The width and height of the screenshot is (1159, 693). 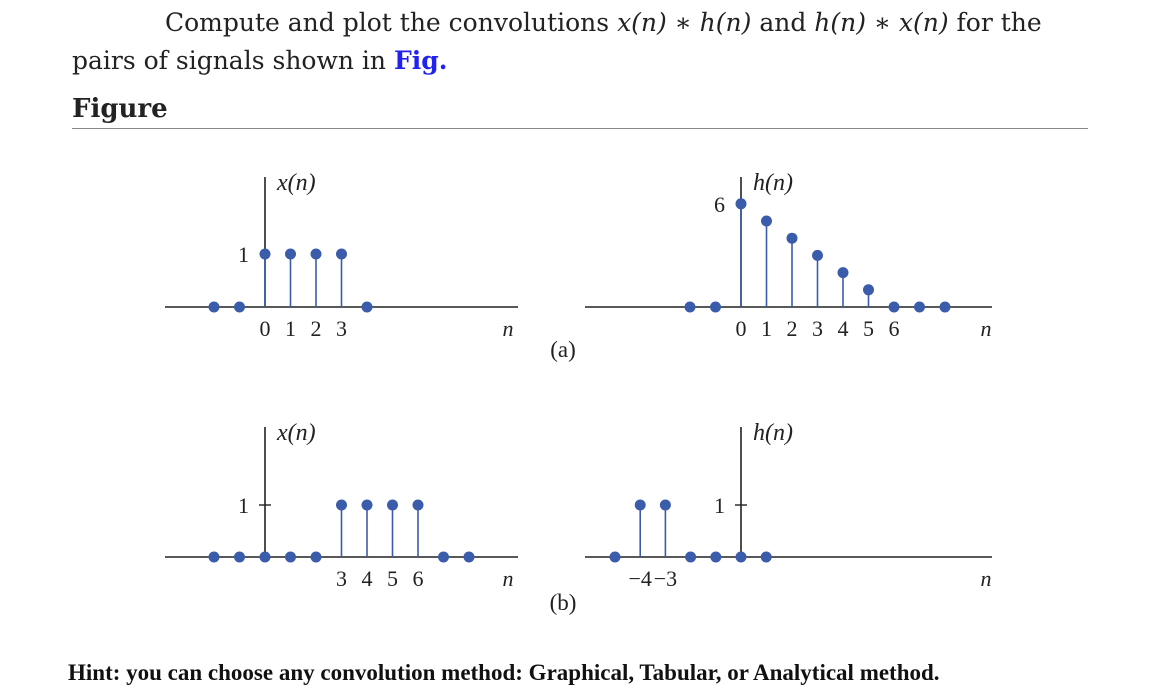 I want to click on sample-b-x-n0, so click(x=265, y=557).